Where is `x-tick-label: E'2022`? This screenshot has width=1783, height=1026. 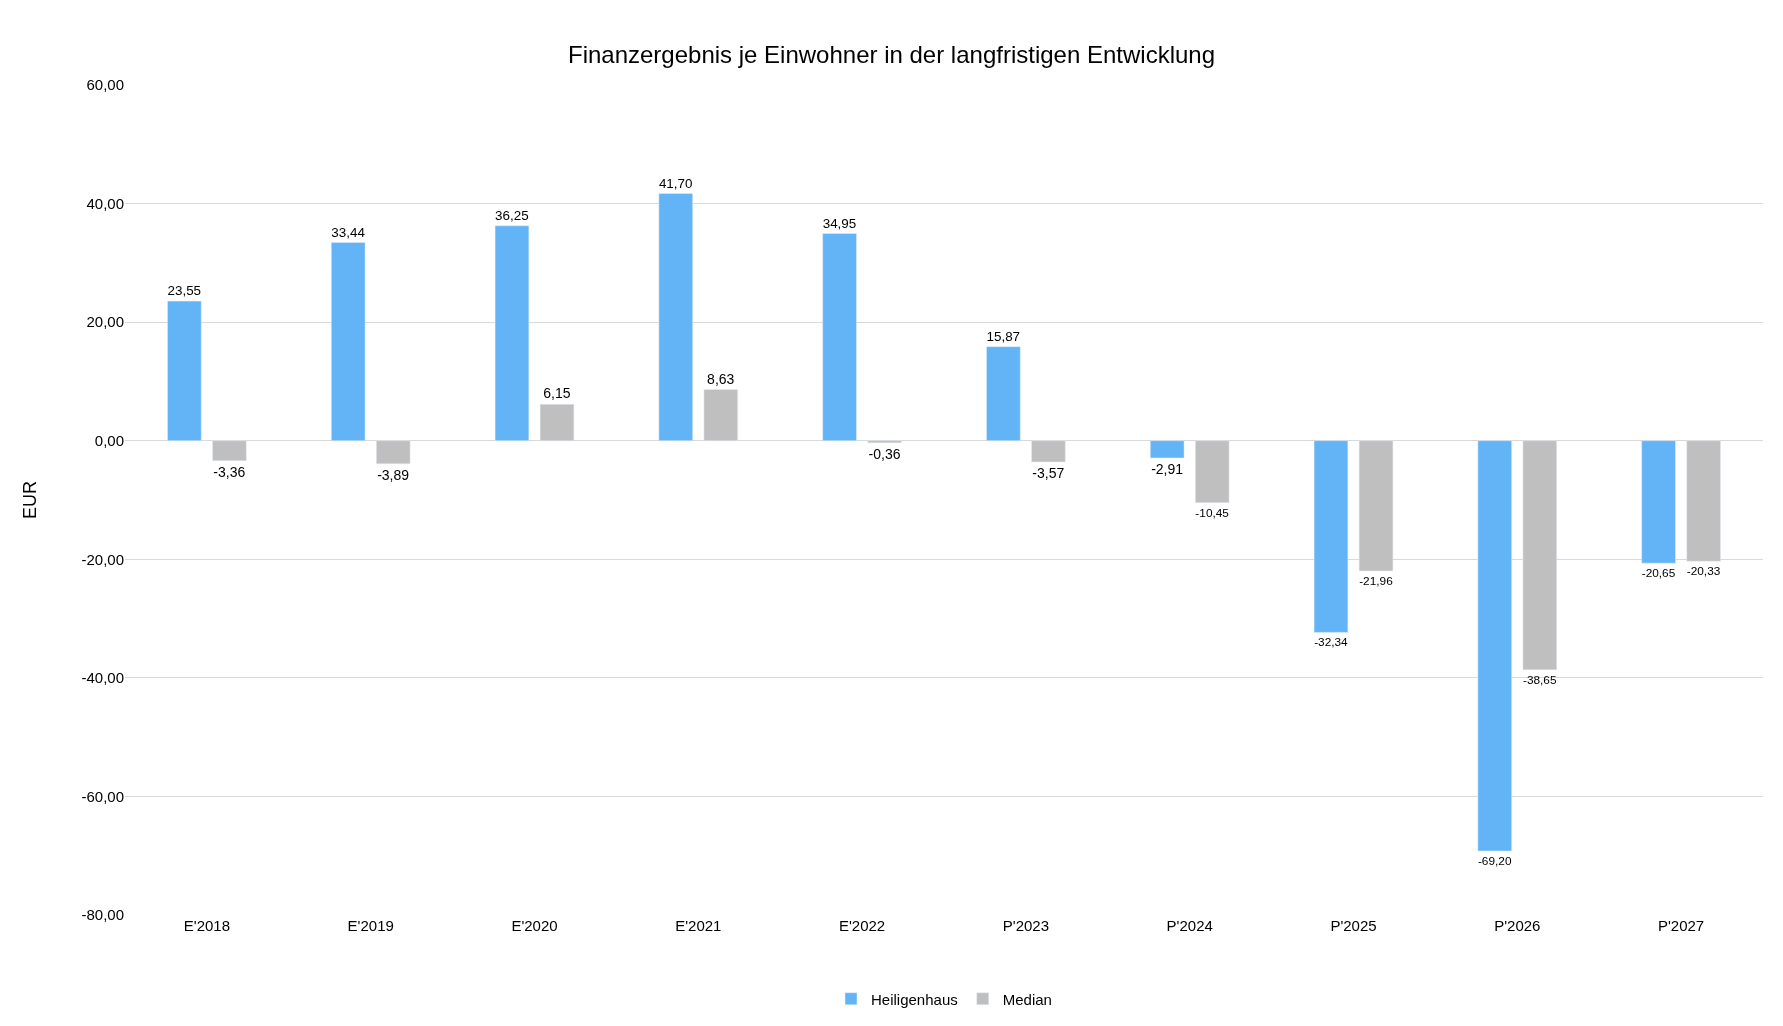
x-tick-label: E'2022 is located at coordinates (862, 925).